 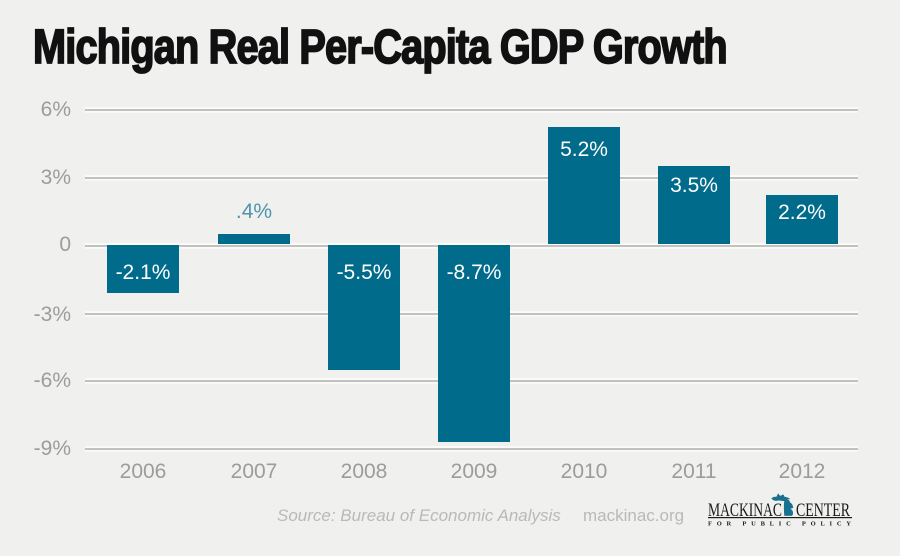 What do you see at coordinates (823, 510) in the screenshot?
I see `svg-text: CENTER` at bounding box center [823, 510].